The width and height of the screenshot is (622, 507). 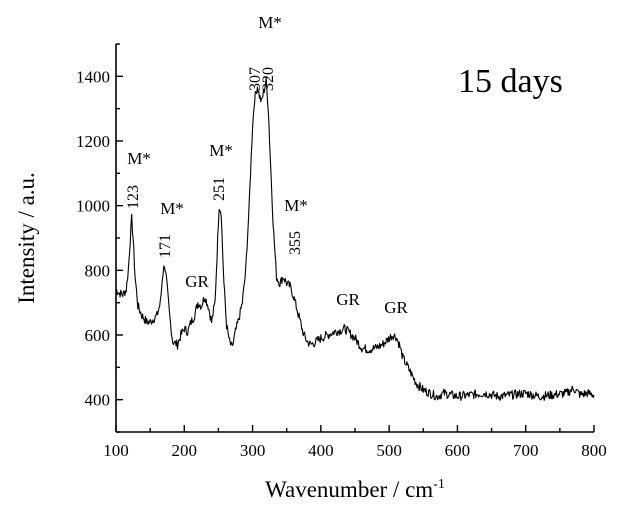 What do you see at coordinates (185, 450) in the screenshot?
I see `x-tick-label: 200` at bounding box center [185, 450].